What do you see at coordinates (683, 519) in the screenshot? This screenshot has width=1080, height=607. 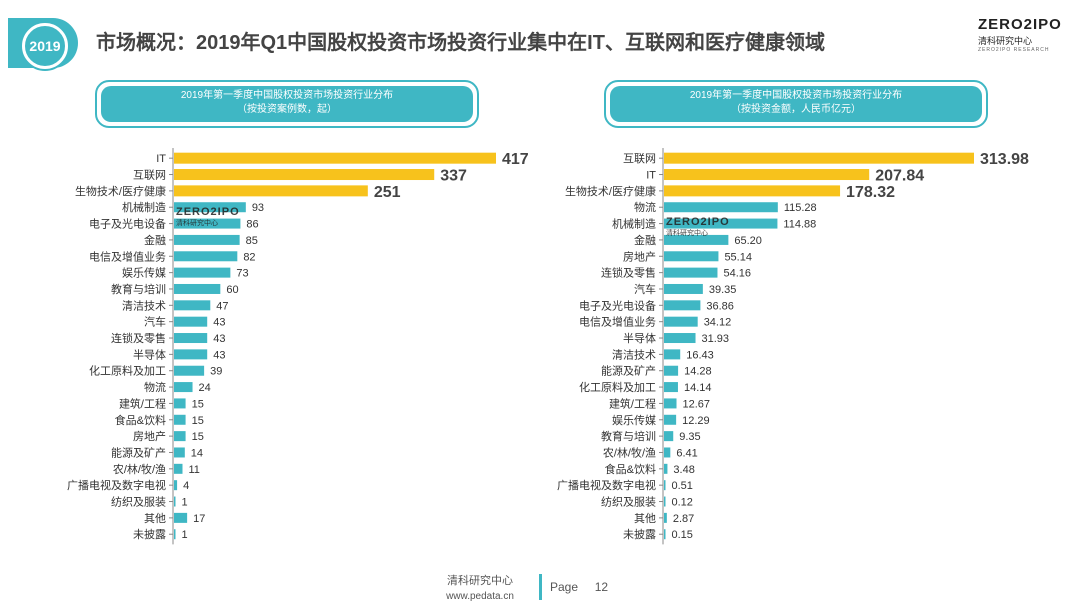 I see `value-label: 2.87` at bounding box center [683, 519].